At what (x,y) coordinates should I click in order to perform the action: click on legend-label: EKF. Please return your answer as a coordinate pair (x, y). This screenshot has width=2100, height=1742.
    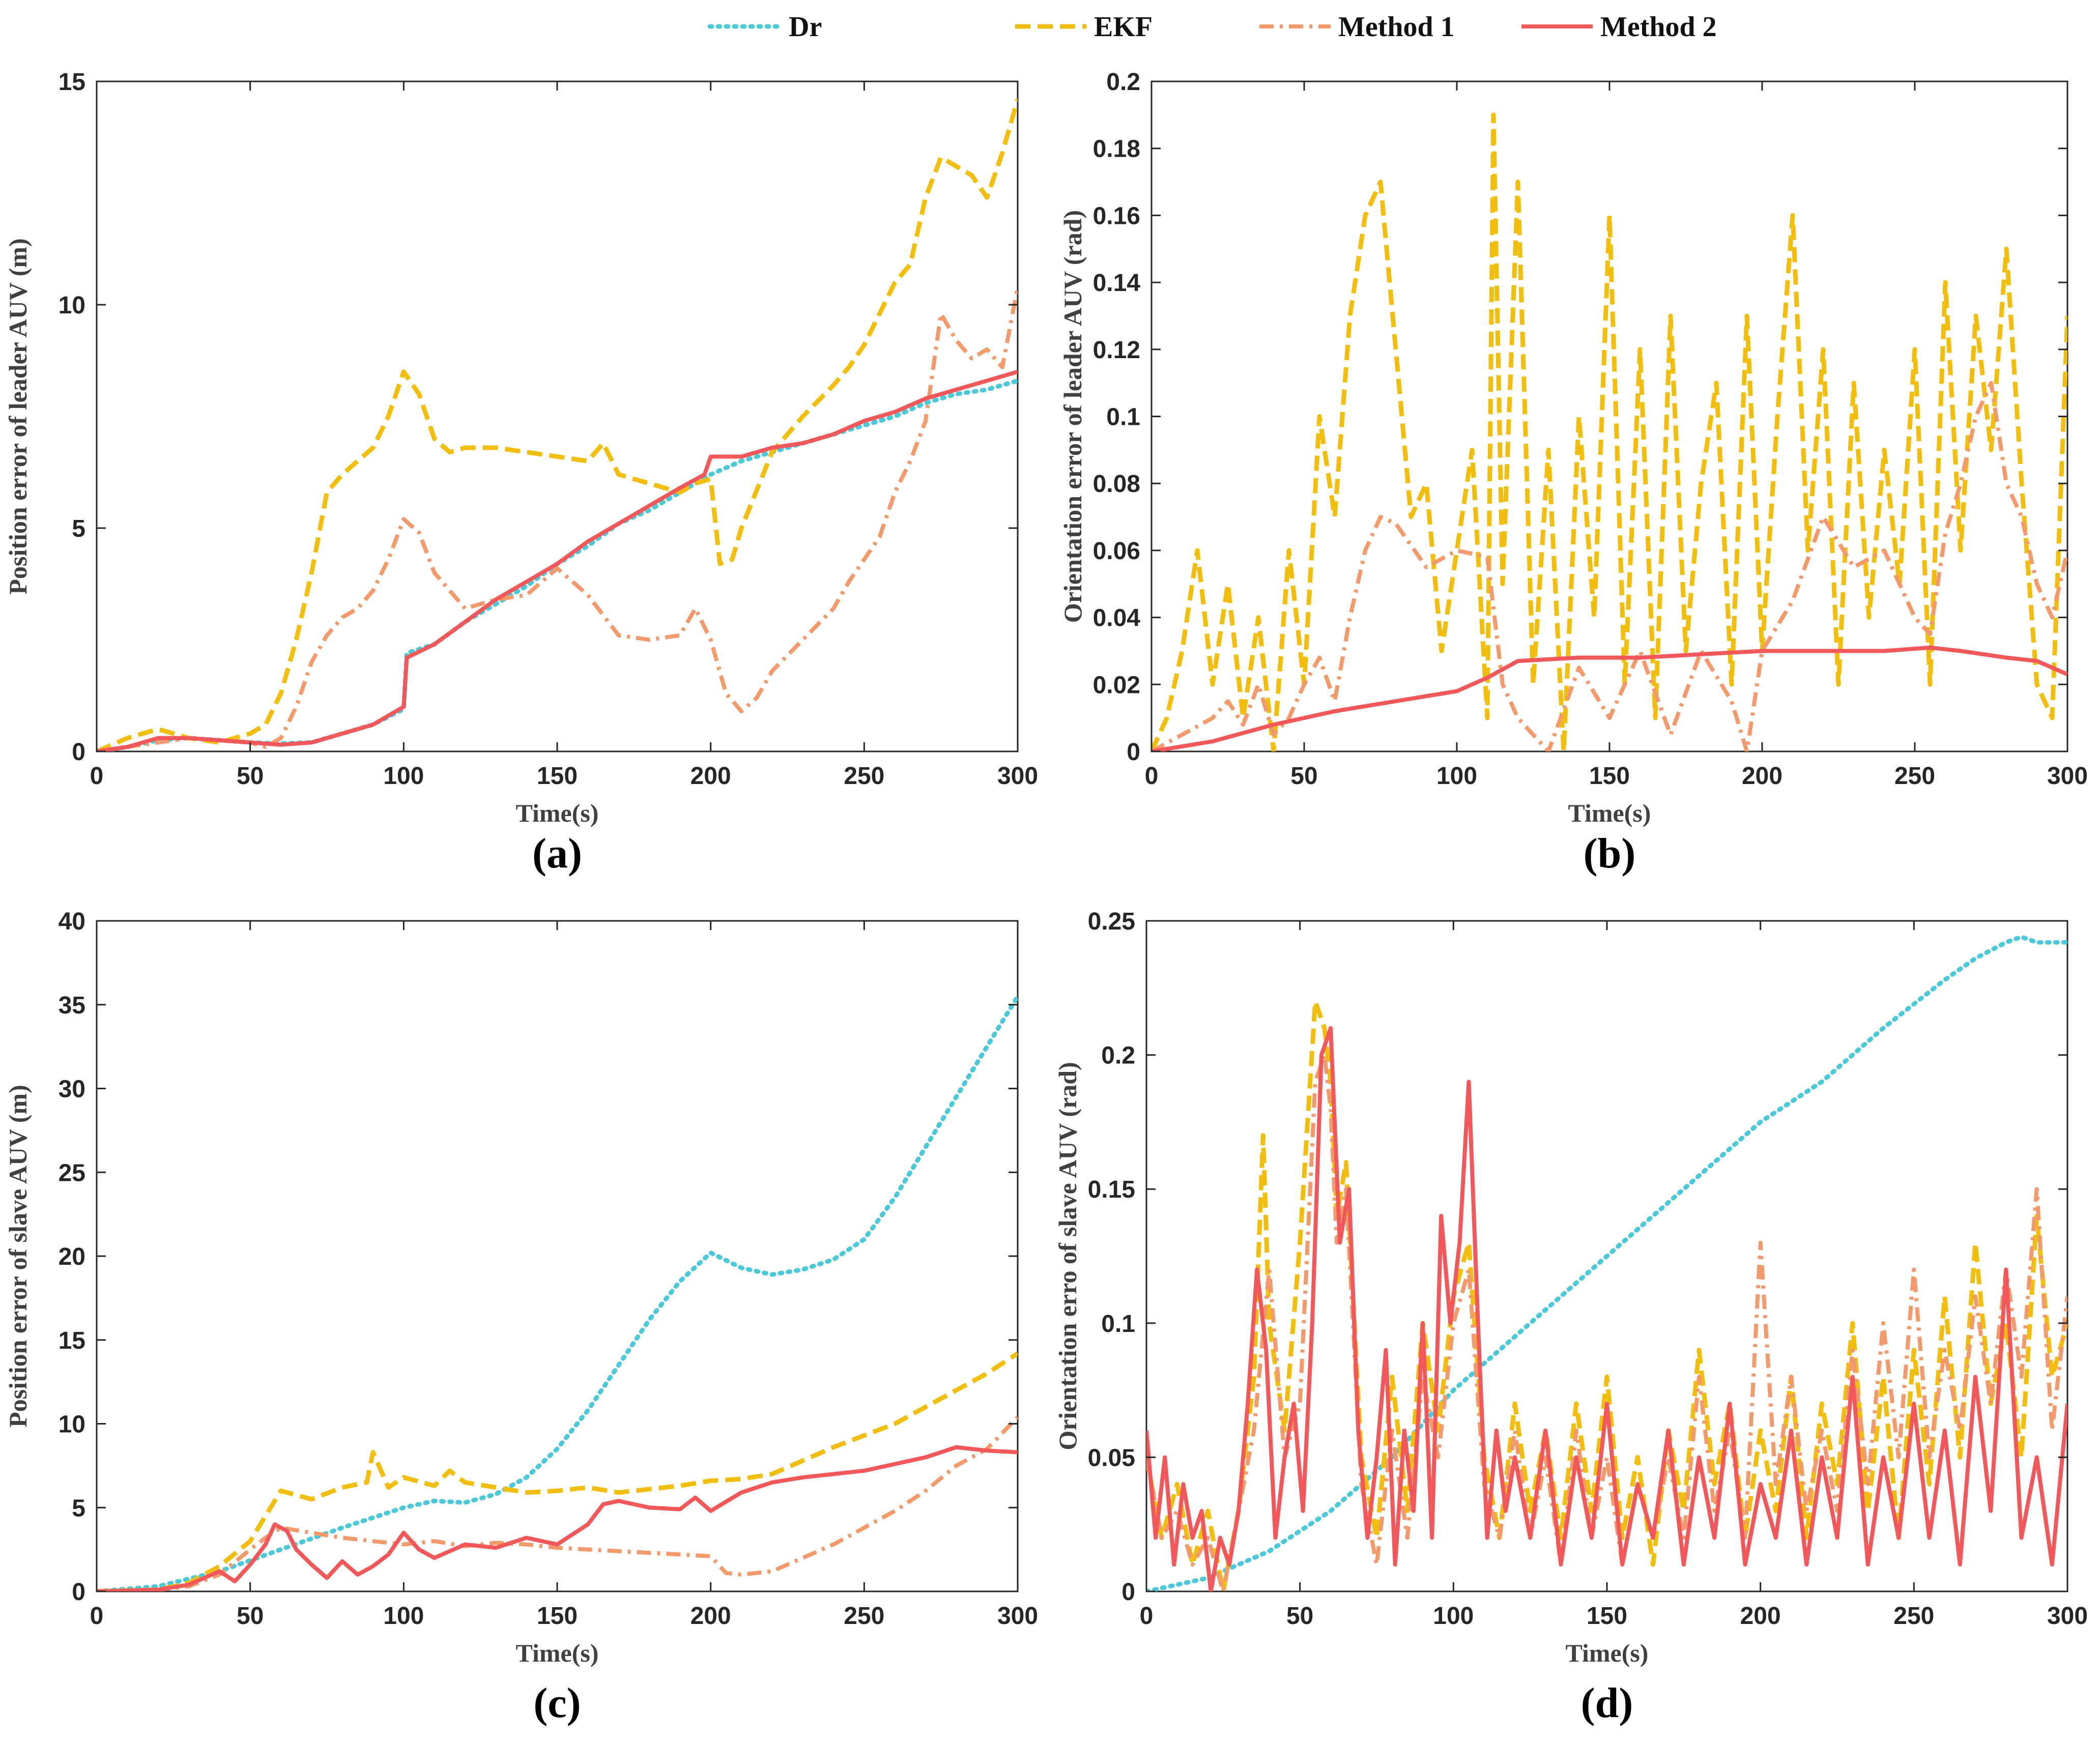
    Looking at the image, I should click on (1124, 27).